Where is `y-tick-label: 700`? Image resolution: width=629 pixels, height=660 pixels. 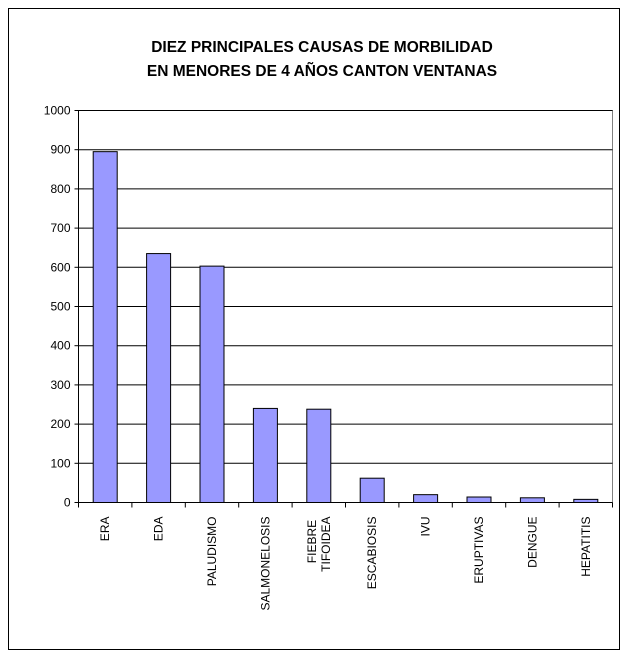 y-tick-label: 700 is located at coordinates (60, 228).